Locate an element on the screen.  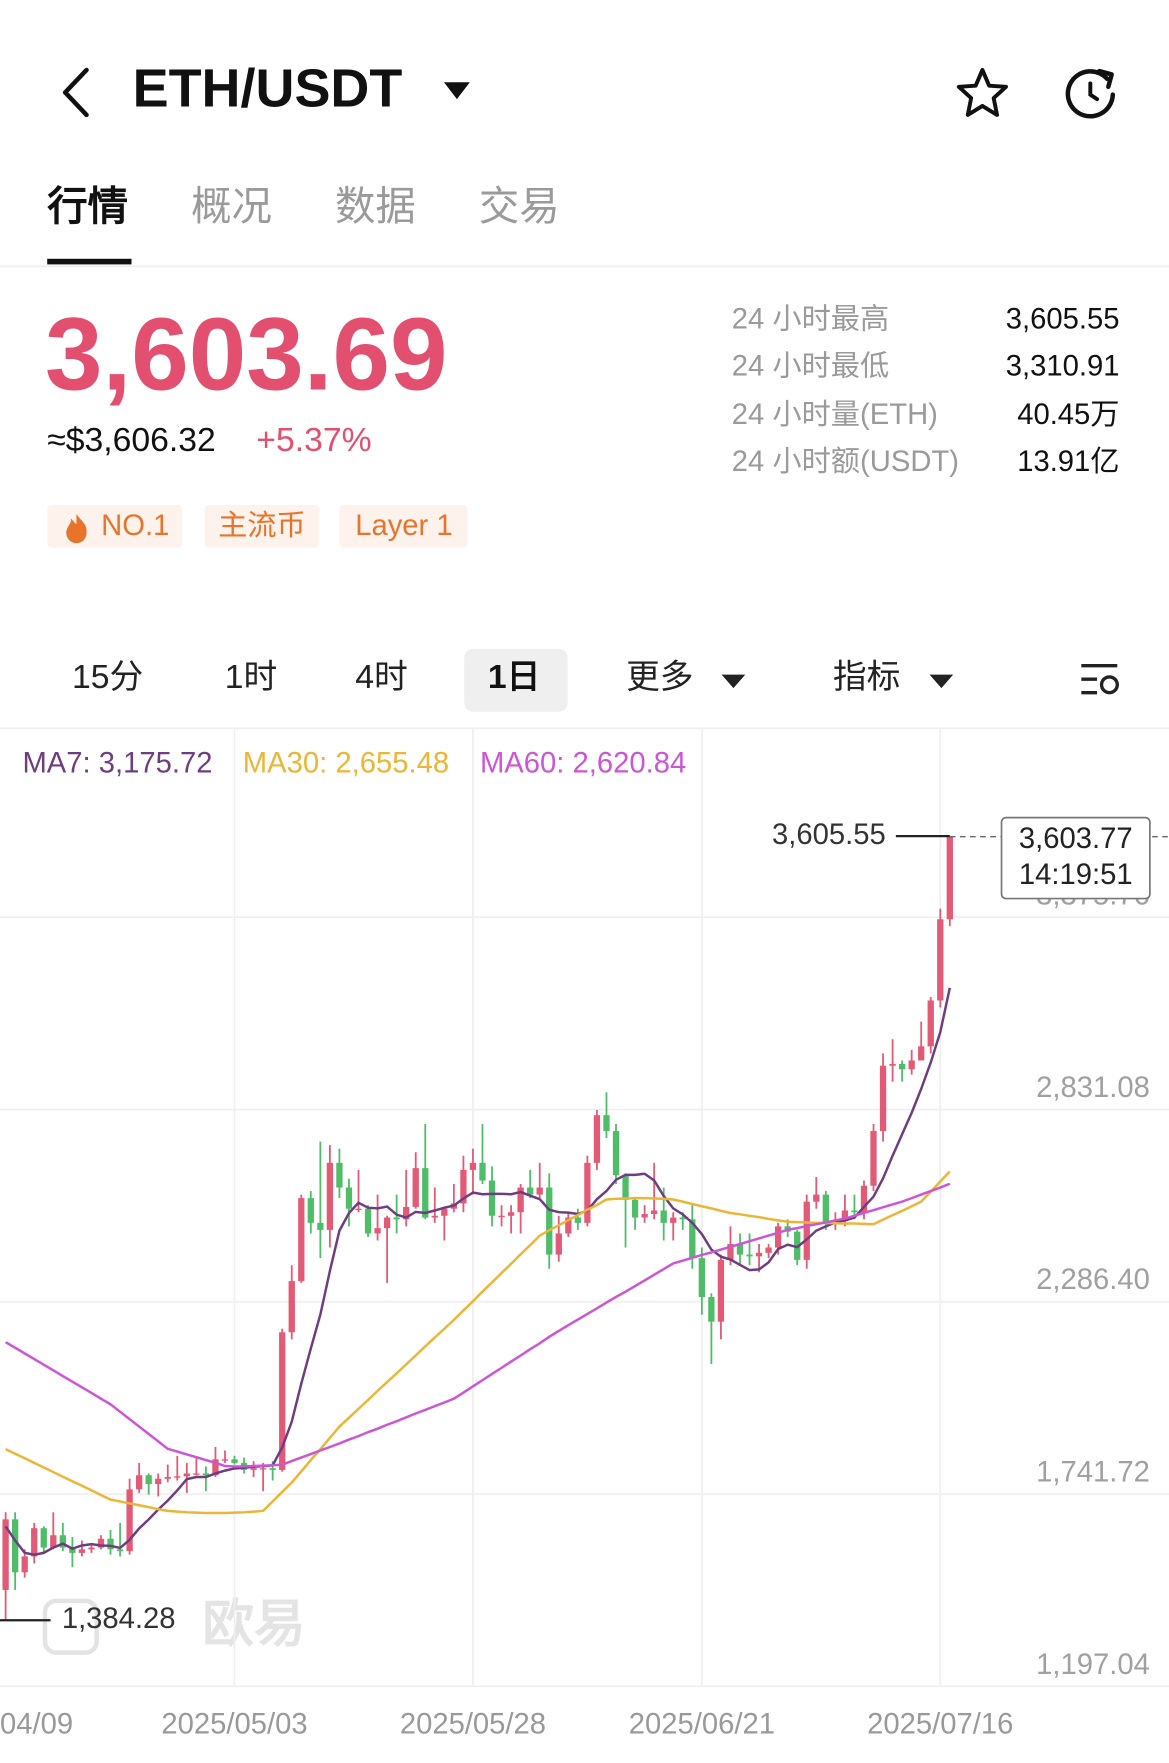
indicator-menu: 指标 is located at coordinates (866, 677).